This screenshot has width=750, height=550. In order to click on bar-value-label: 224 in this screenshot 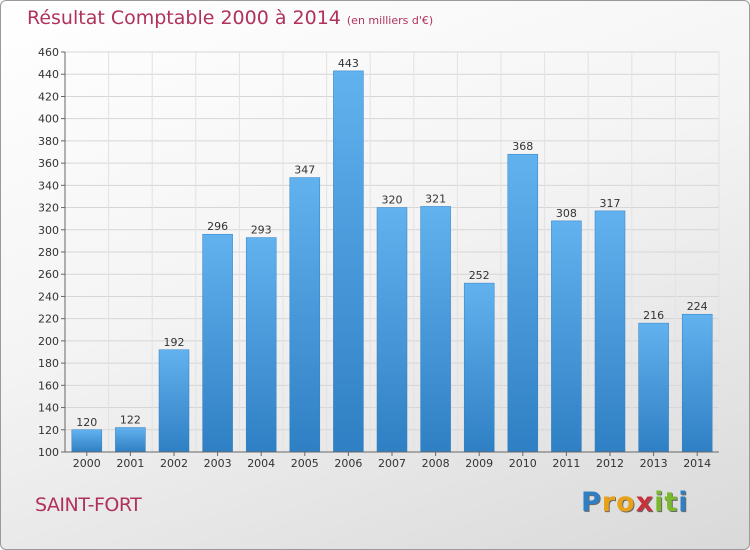, I will do `click(697, 306)`.